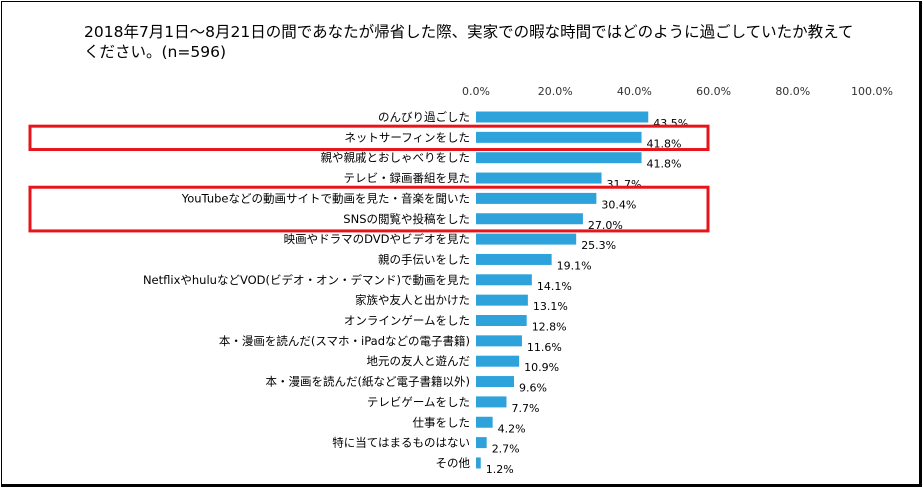 The height and width of the screenshot is (489, 924). I want to click on category-label: 仕事をした, so click(442, 422).